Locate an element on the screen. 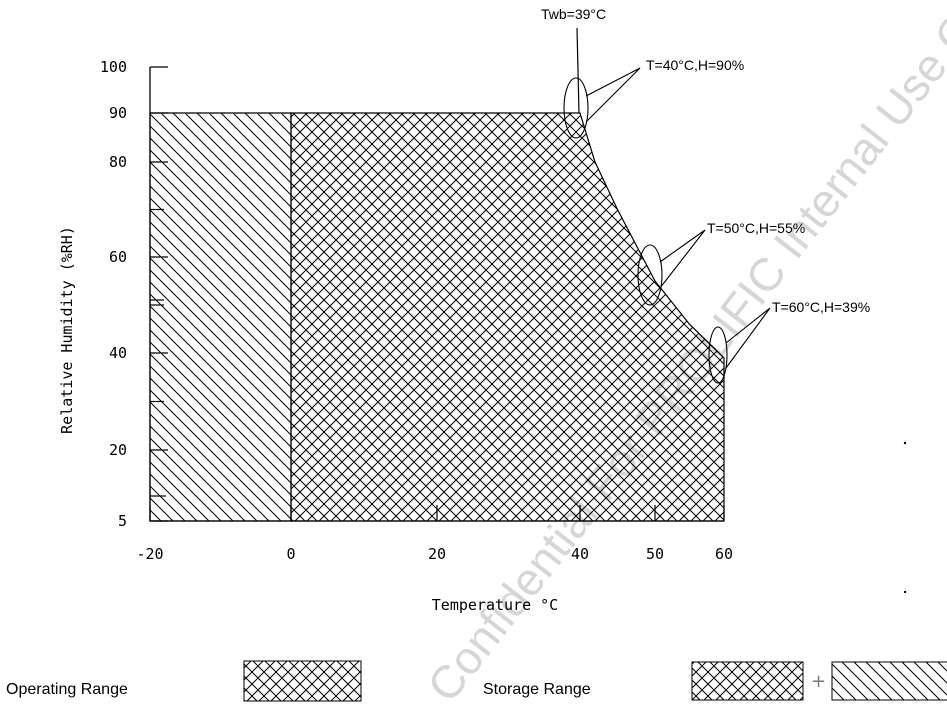  y-tick-label: 90 is located at coordinates (118, 113).